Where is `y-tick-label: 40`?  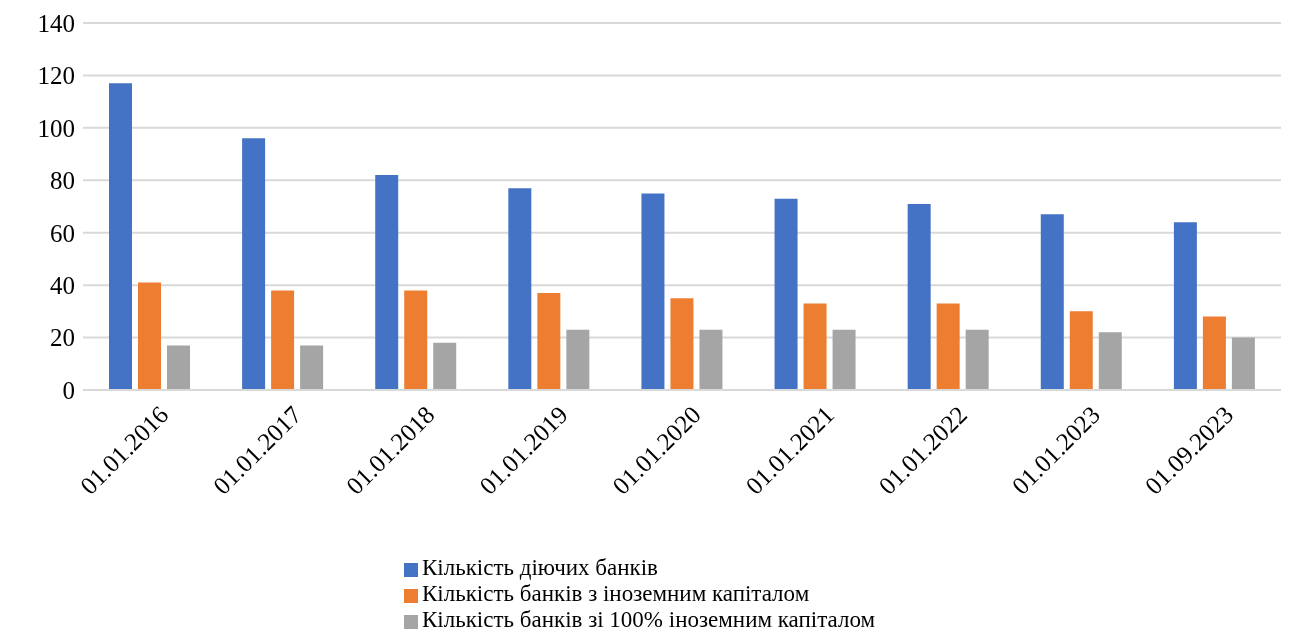 y-tick-label: 40 is located at coordinates (62, 286).